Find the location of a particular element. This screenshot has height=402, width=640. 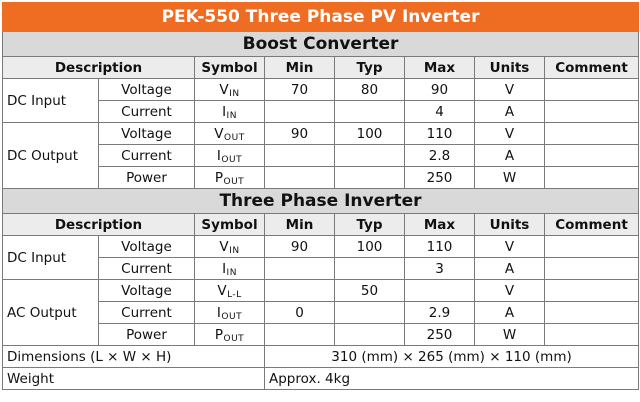

max-cell: 2.9 is located at coordinates (439, 312).